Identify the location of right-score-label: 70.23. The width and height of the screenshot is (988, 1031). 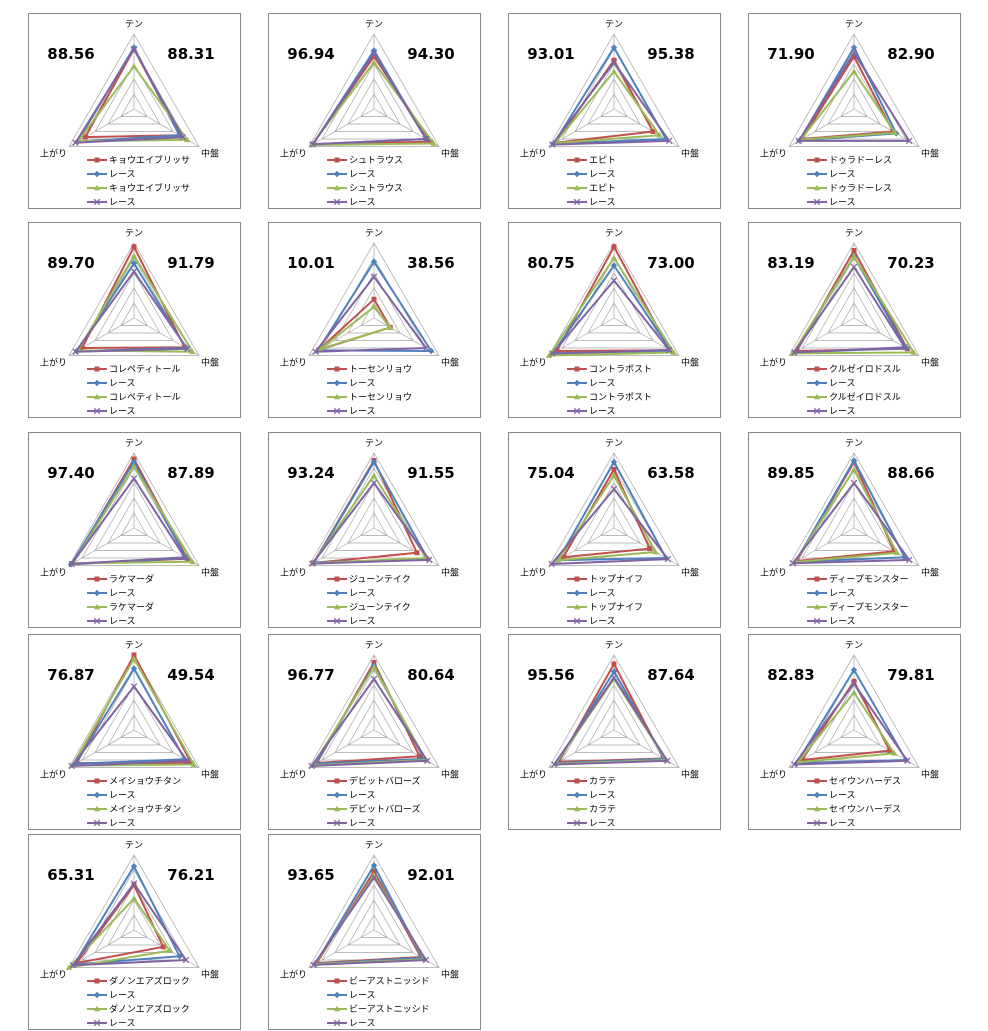
(910, 263).